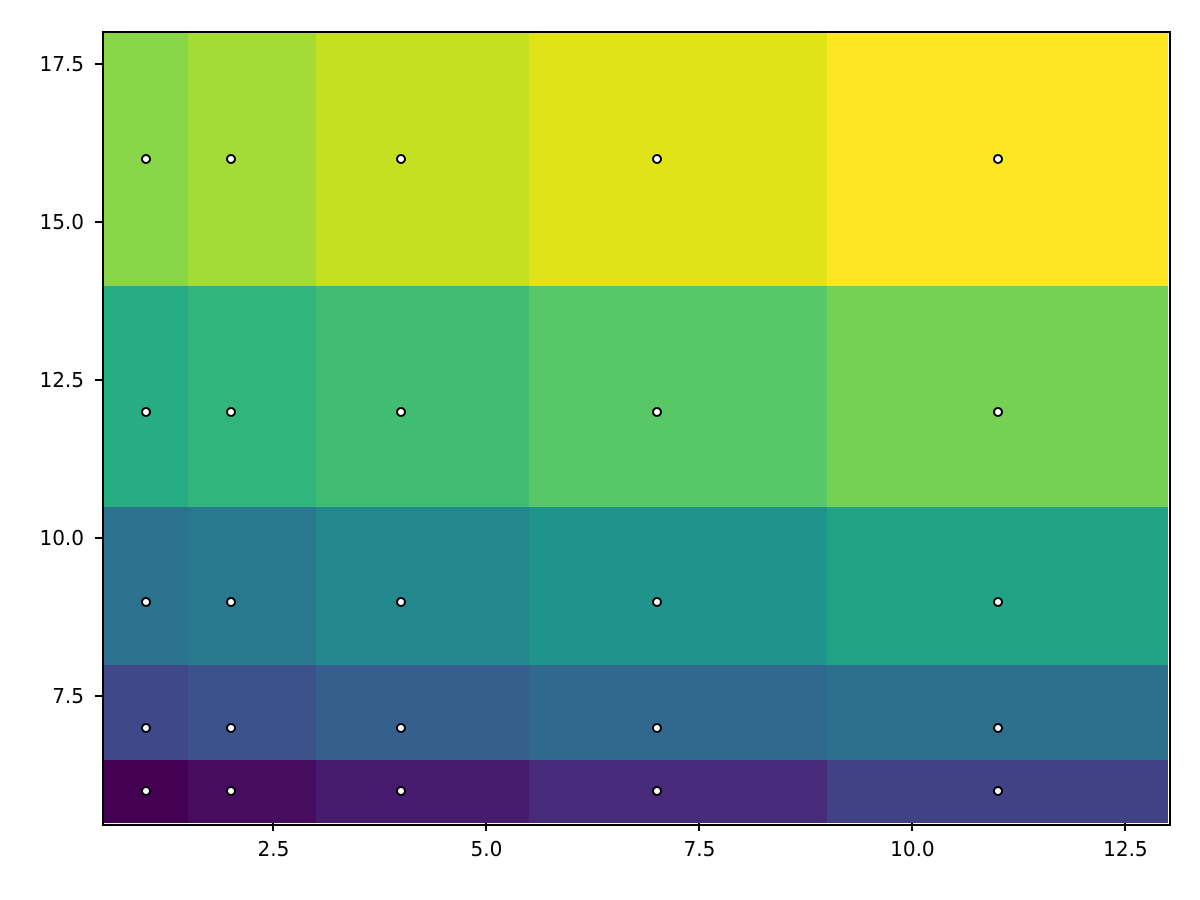  What do you see at coordinates (997, 791) in the screenshot?
I see `mesh-point-marker-x11-y6` at bounding box center [997, 791].